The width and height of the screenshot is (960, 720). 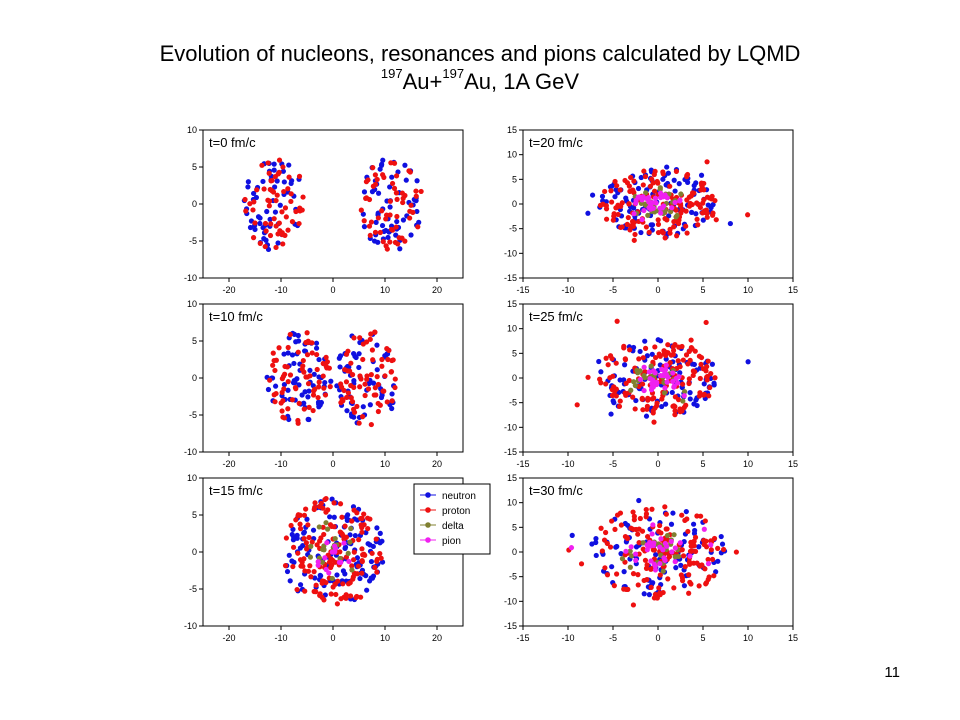 What do you see at coordinates (793, 290) in the screenshot?
I see `x-tick-label: 15` at bounding box center [793, 290].